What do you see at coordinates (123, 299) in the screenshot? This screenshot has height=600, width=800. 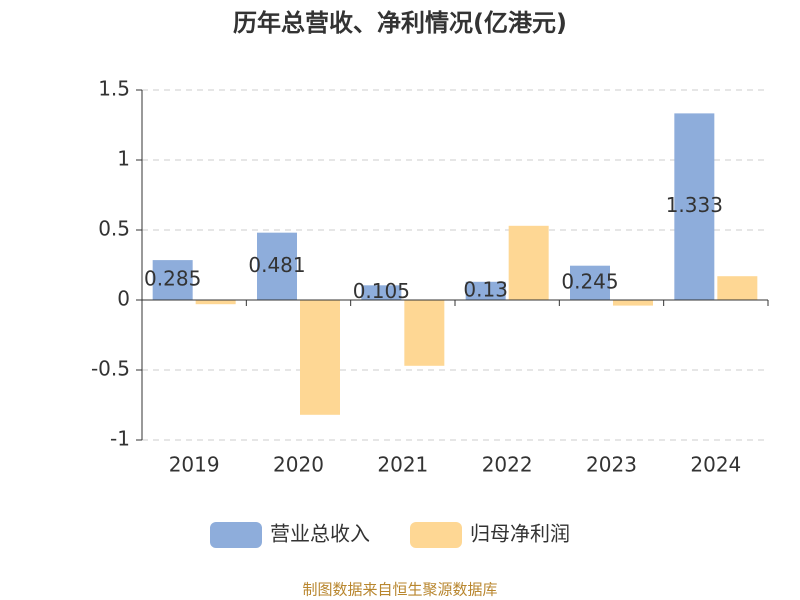 I see `y-tick-label: 0` at bounding box center [123, 299].